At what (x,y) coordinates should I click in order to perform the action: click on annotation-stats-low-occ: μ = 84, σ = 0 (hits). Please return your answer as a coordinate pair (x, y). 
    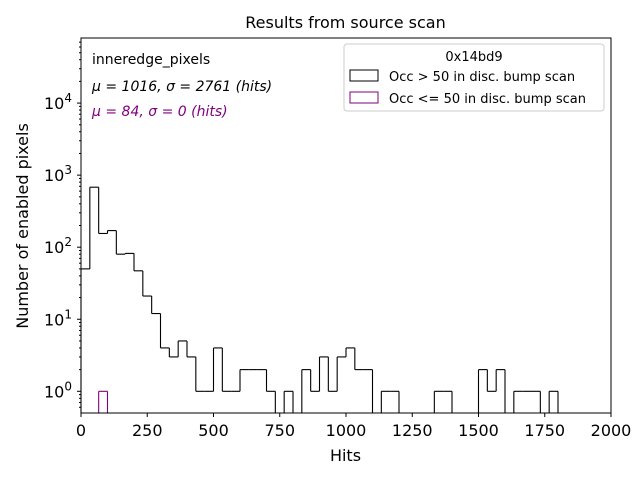
    Looking at the image, I should click on (159, 112).